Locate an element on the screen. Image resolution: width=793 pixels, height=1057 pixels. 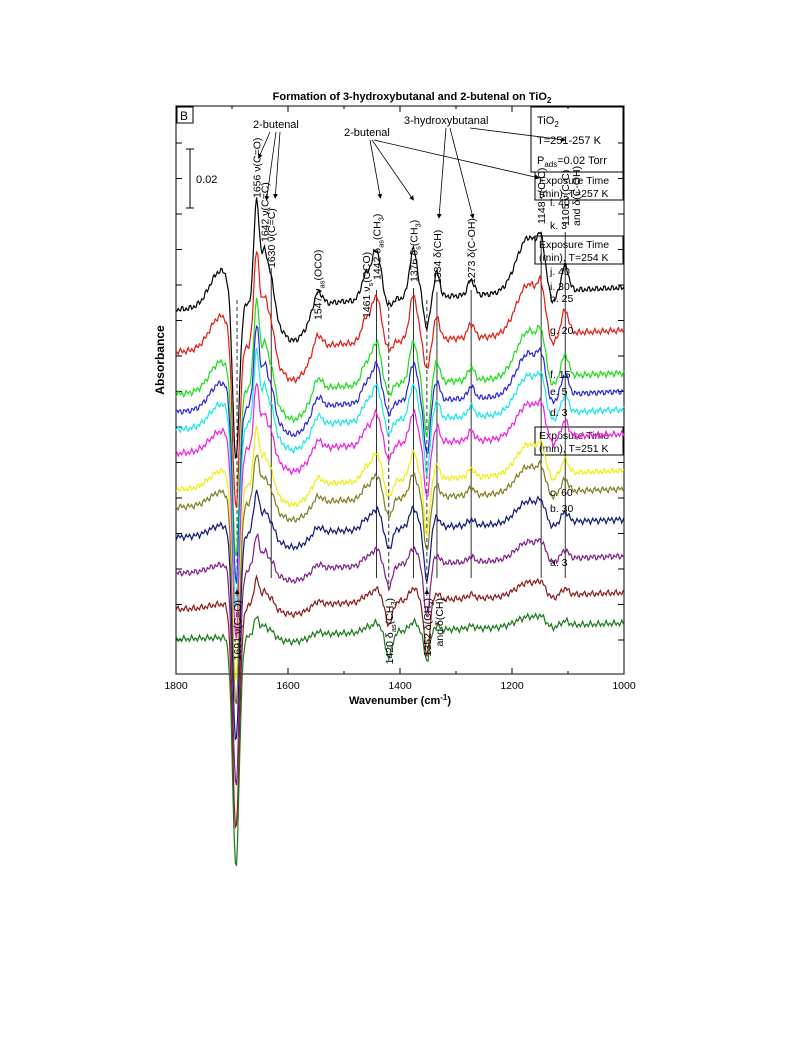
conditions-box: TiO2 T=251-257 K Pads=0.02 Torr is located at coordinates (577, 139).